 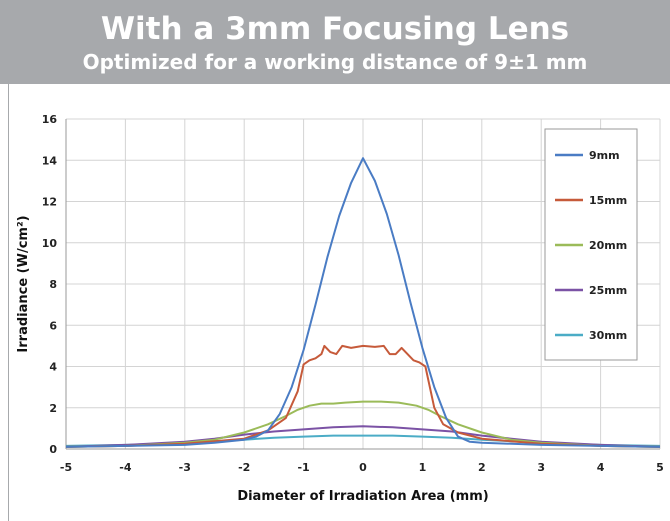 What do you see at coordinates (49, 202) in the screenshot?
I see `y-tick-label: 12` at bounding box center [49, 202].